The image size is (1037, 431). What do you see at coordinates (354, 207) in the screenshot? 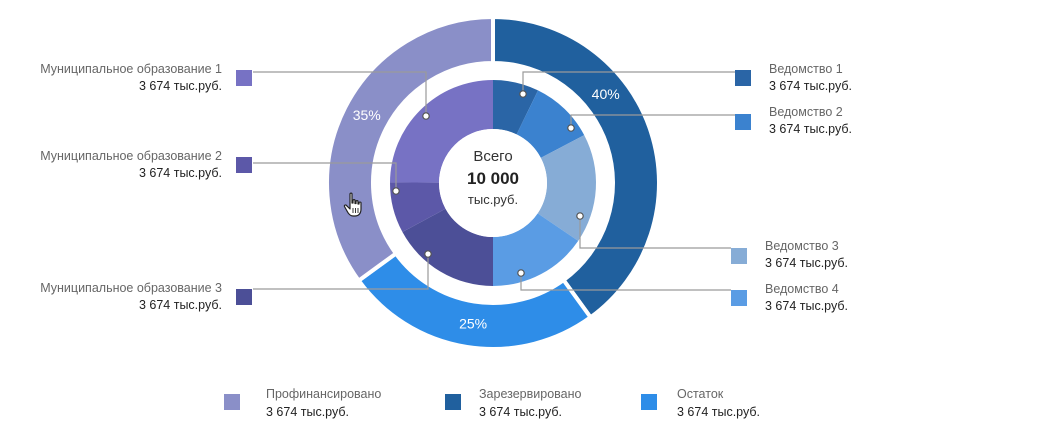
I see `hand-cursor-icon` at bounding box center [354, 207].